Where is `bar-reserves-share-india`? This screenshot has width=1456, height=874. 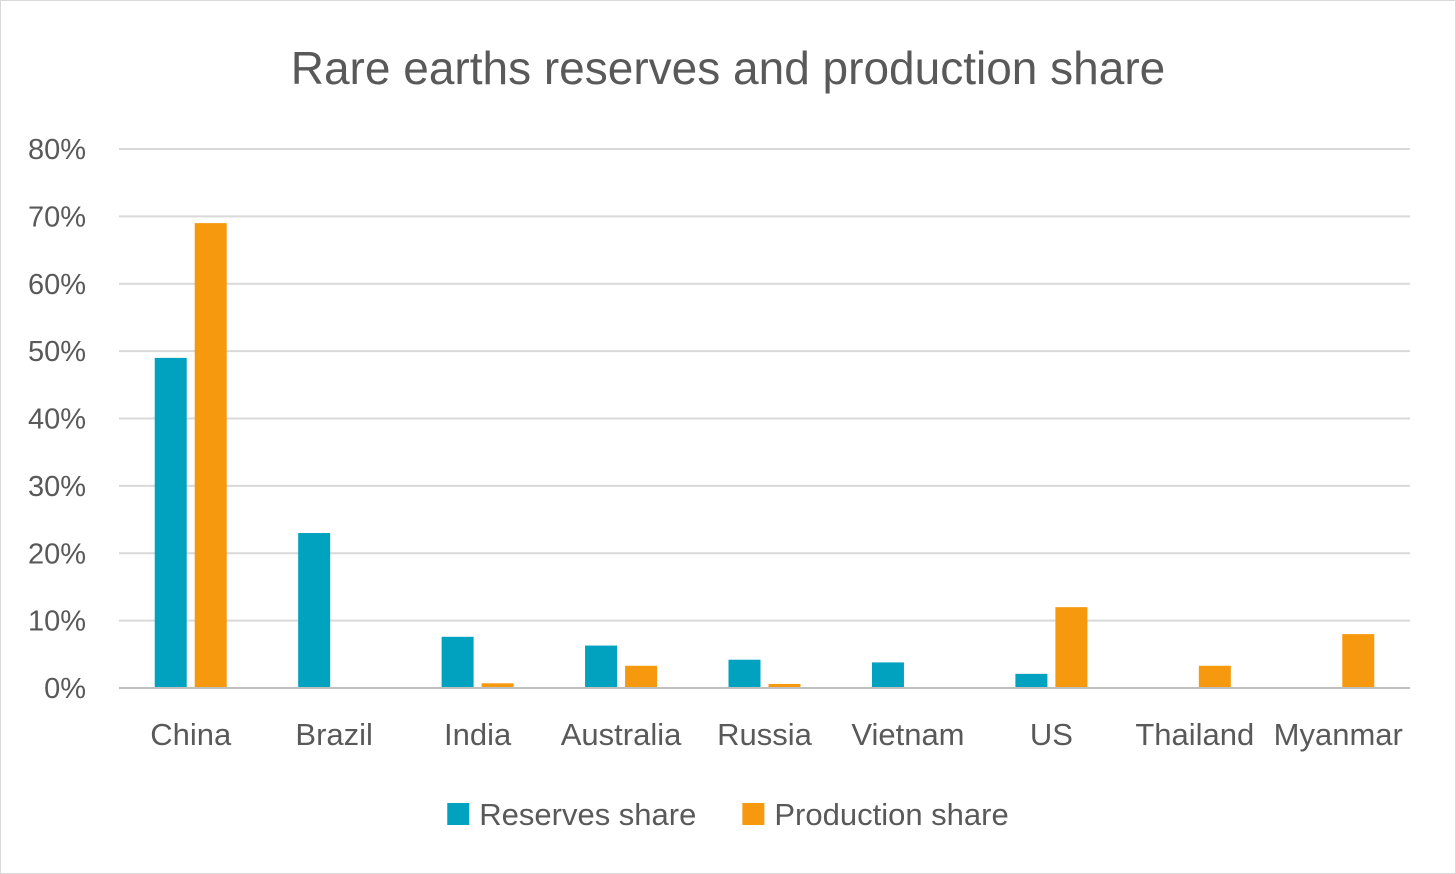
bar-reserves-share-india is located at coordinates (457, 662).